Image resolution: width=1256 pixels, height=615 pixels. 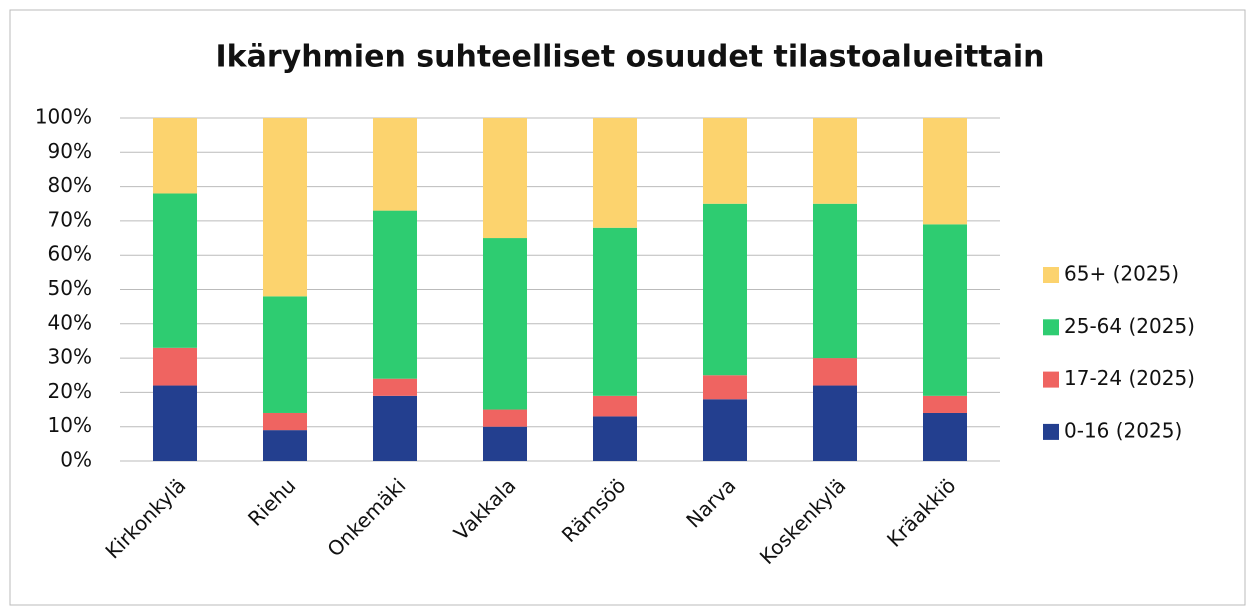 What do you see at coordinates (63, 117) in the screenshot?
I see `y-tick-label: 100%` at bounding box center [63, 117].